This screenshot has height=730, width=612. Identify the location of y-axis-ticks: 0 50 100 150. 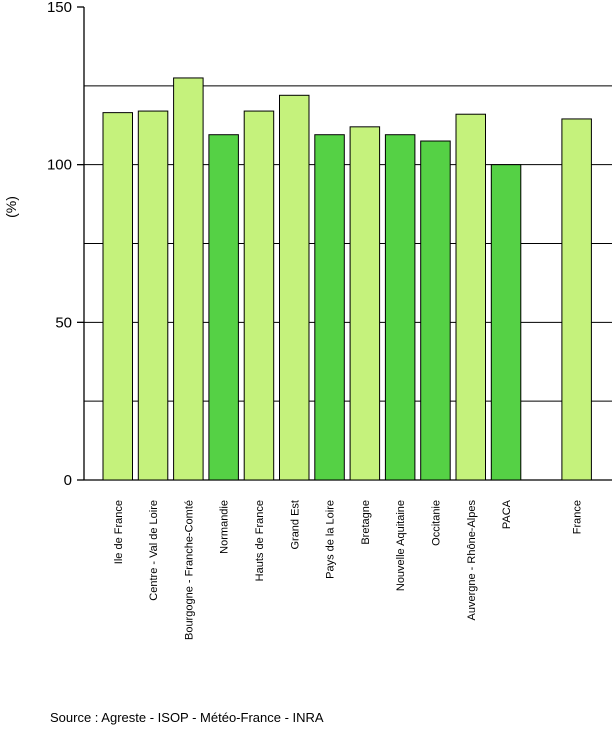
(65, 244).